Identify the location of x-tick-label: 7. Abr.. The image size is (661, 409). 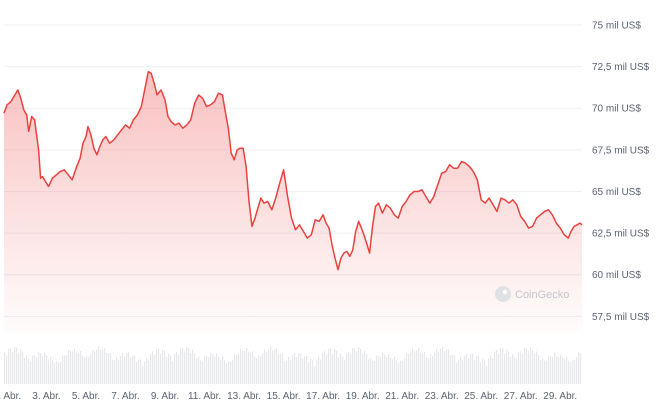
(125, 396).